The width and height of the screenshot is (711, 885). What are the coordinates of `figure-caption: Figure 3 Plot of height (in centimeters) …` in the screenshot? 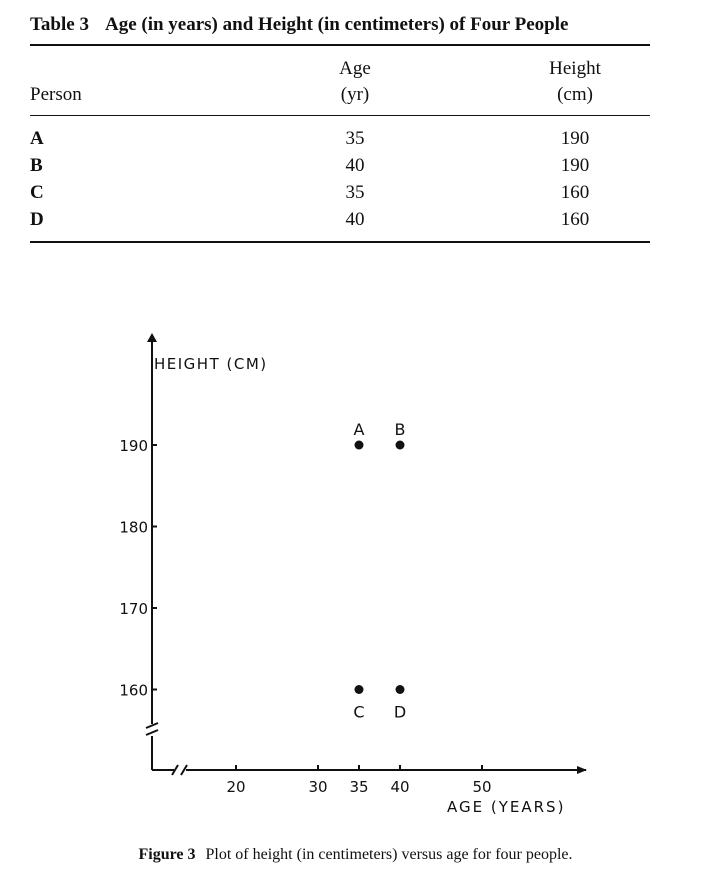 It's located at (355, 855).